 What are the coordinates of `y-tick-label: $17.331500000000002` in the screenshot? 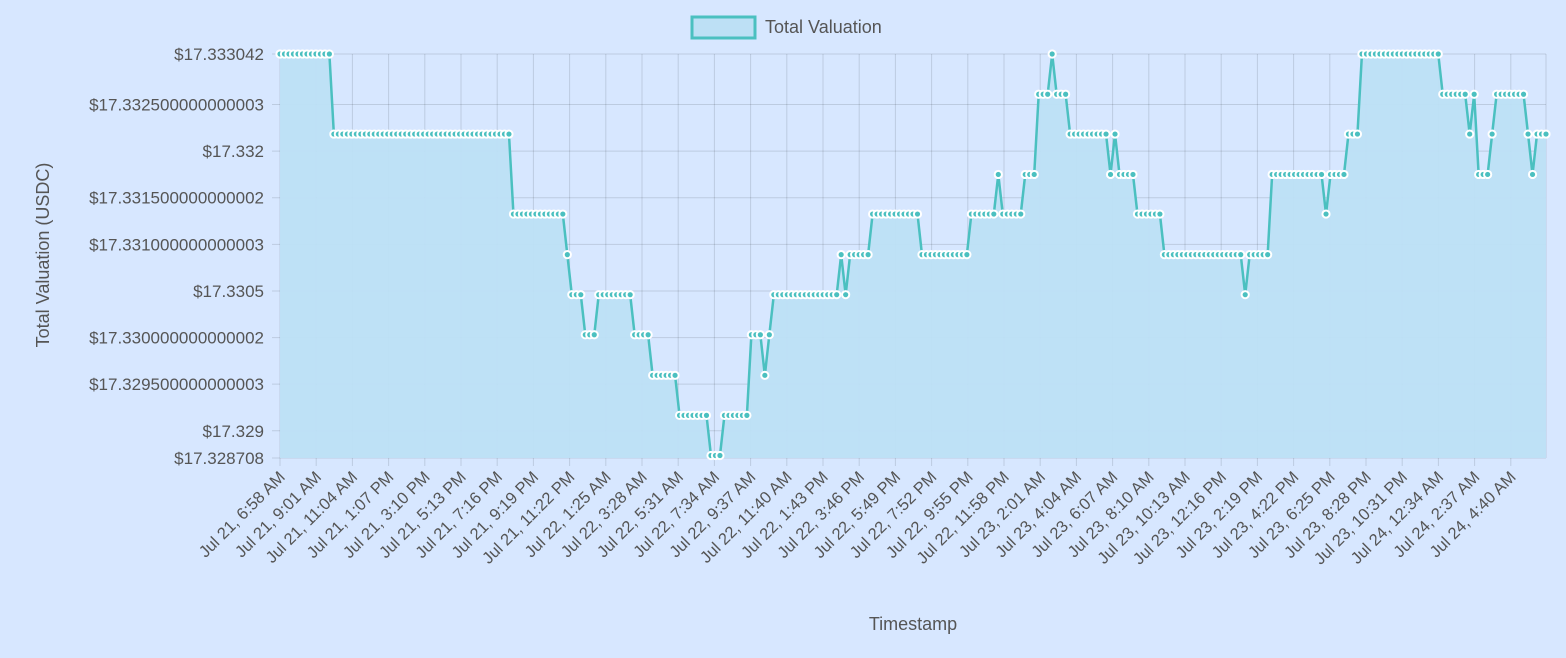 It's located at (176, 198).